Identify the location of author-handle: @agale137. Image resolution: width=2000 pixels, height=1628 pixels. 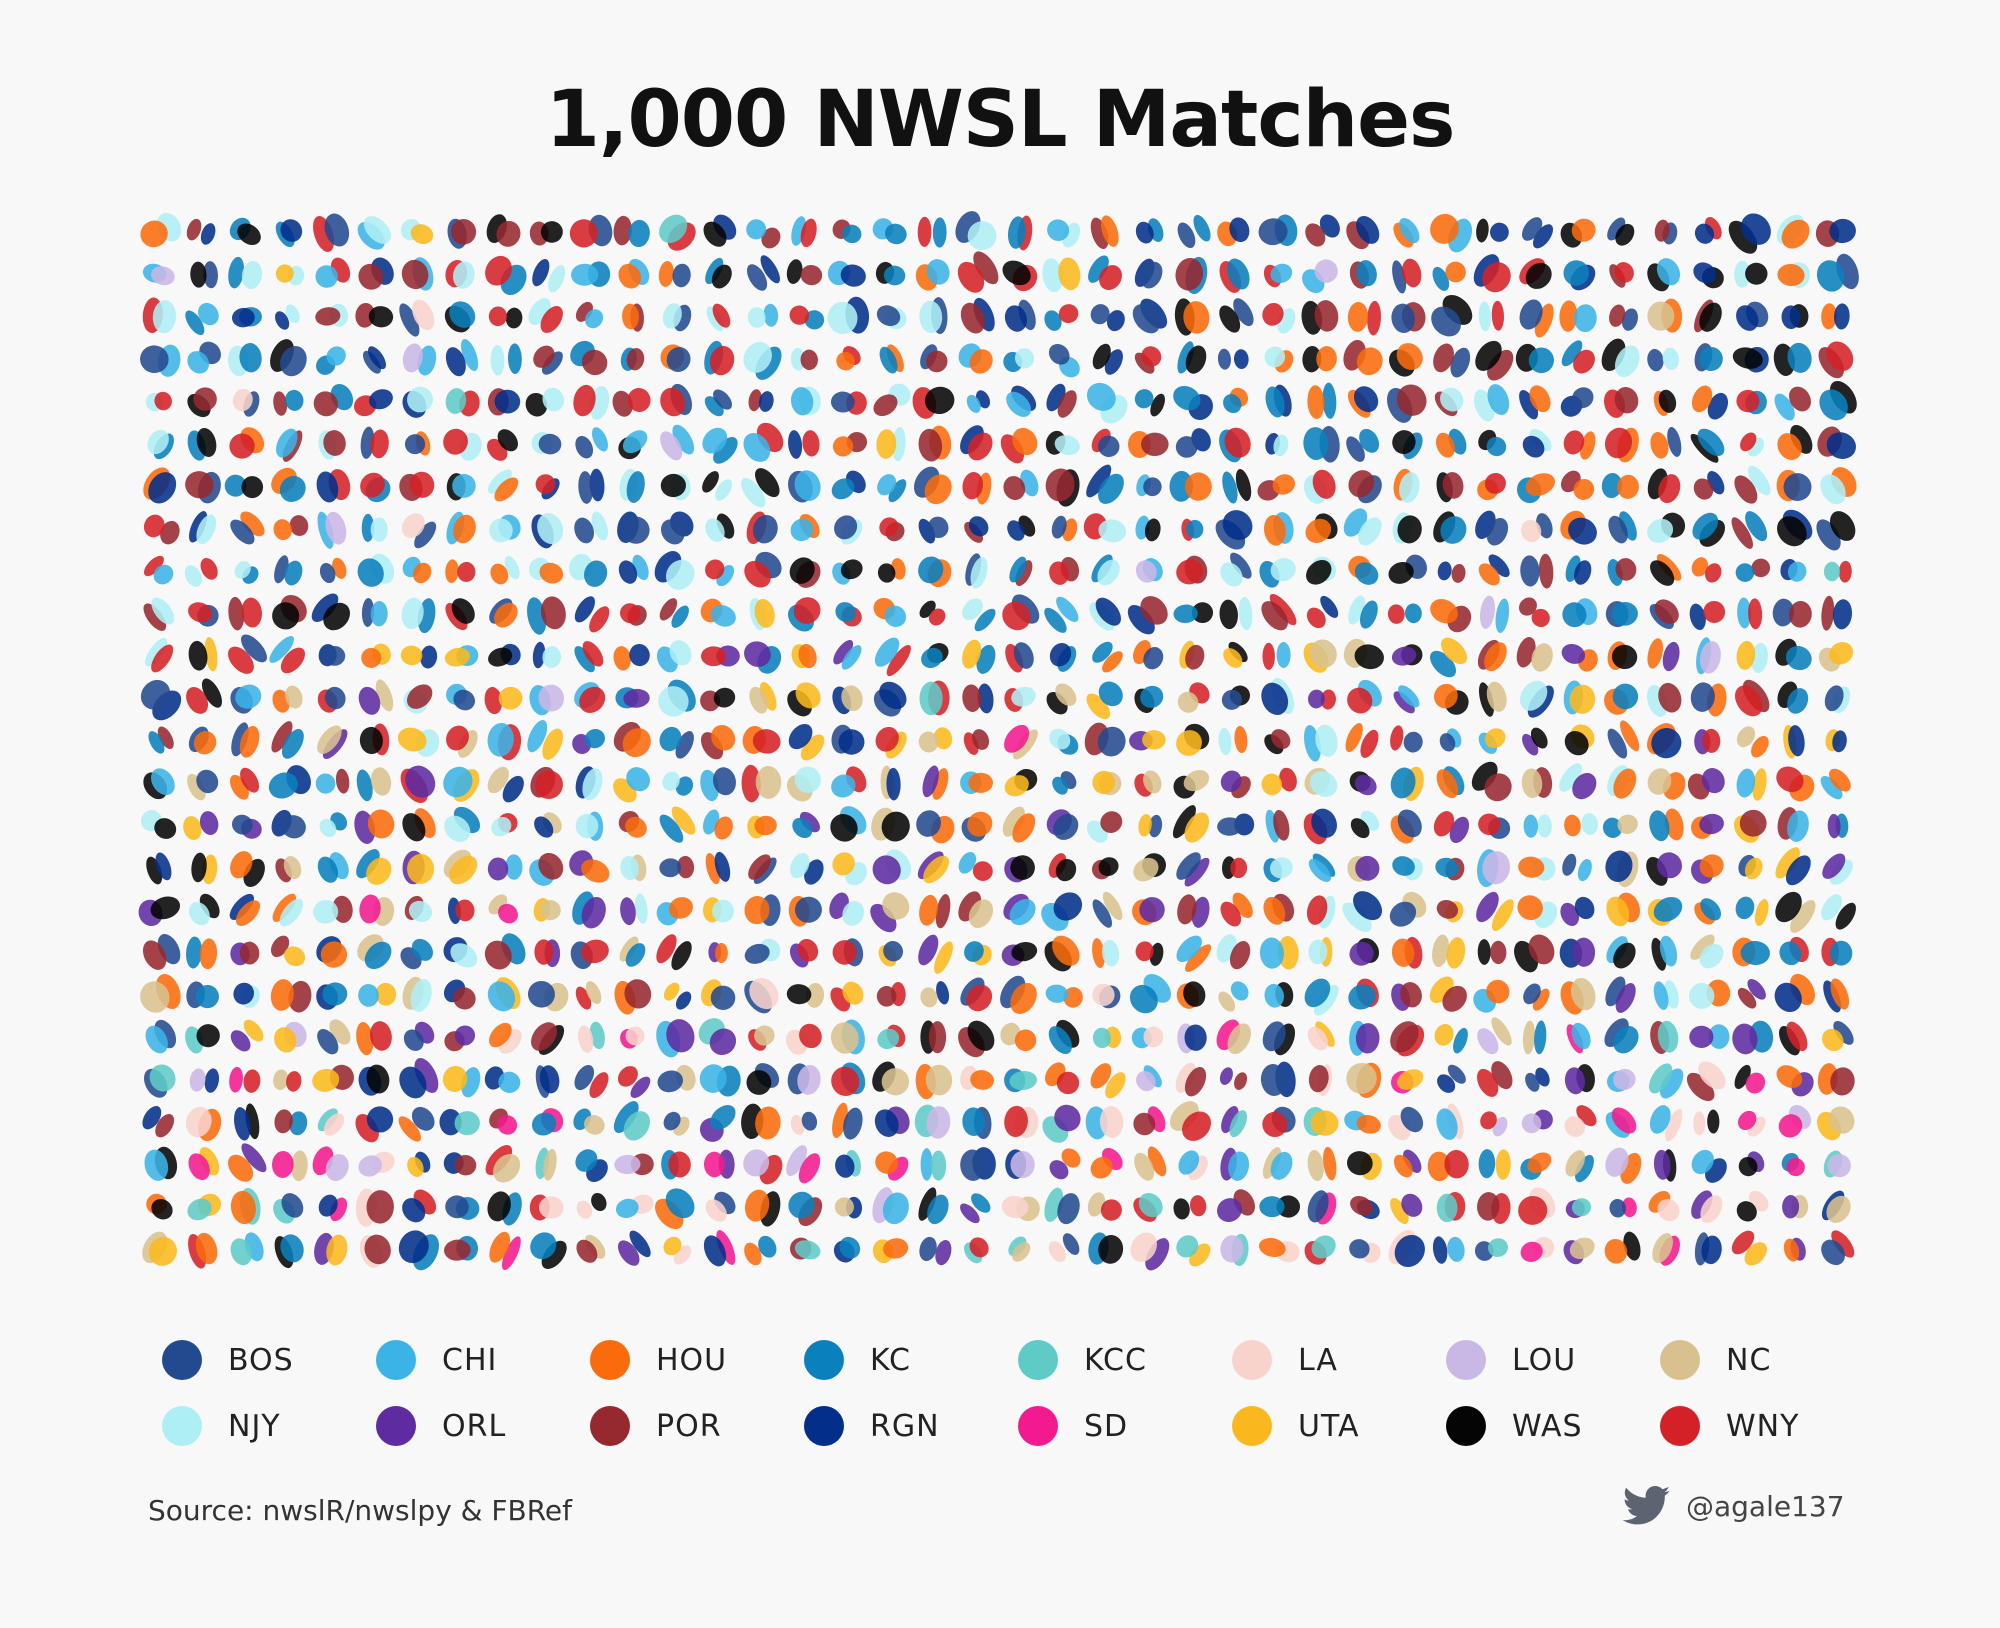
(1733, 1506).